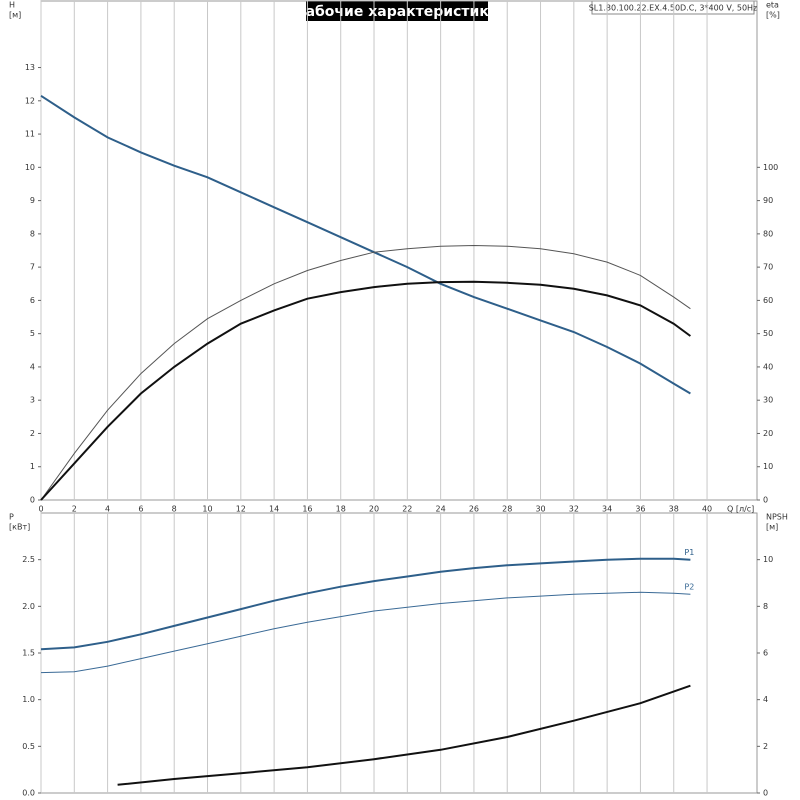 The width and height of the screenshot is (800, 800). What do you see at coordinates (307, 509) in the screenshot?
I see `x-tick-label: 16` at bounding box center [307, 509].